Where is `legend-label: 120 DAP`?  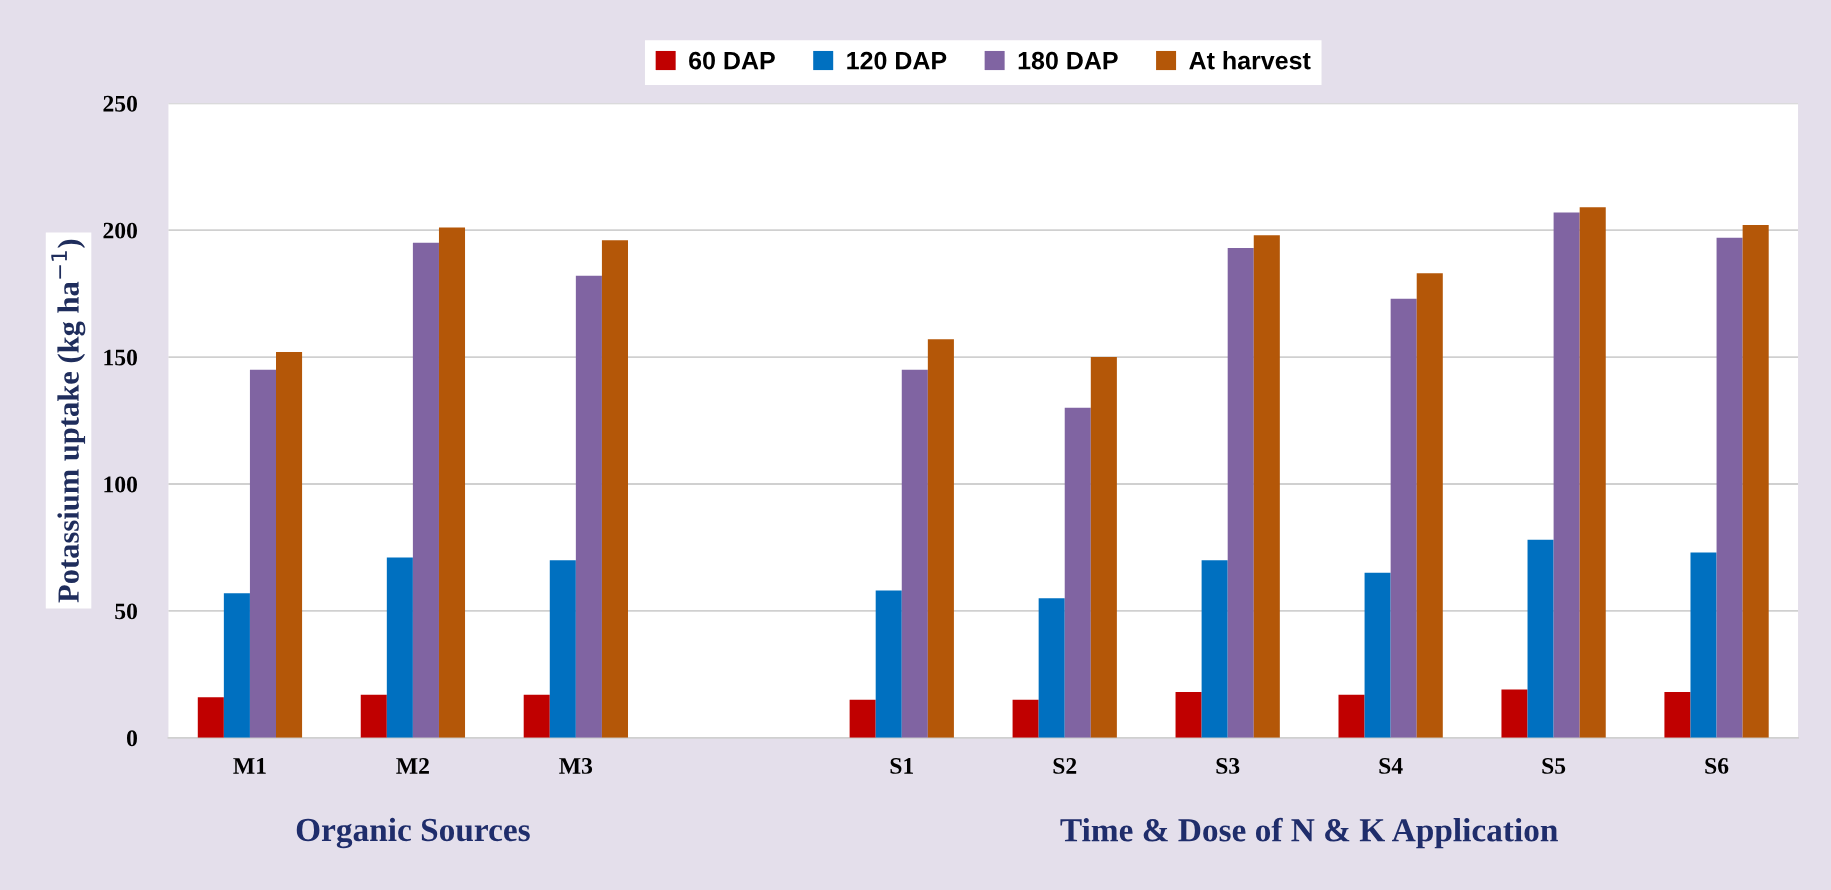
legend-label: 120 DAP is located at coordinates (897, 60).